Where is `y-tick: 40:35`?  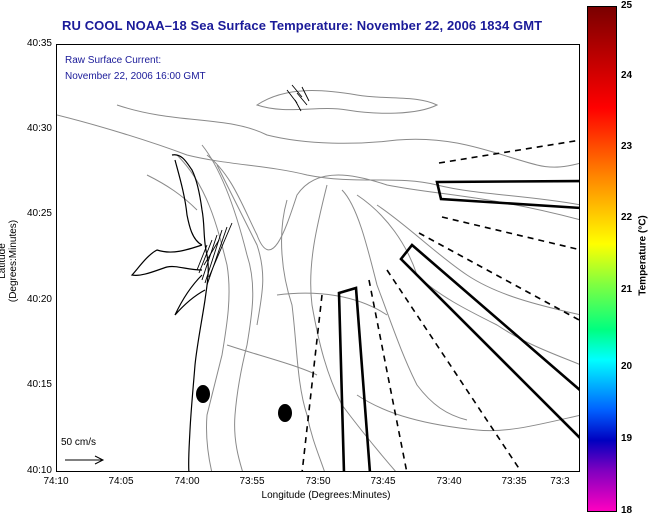 y-tick: 40:35 is located at coordinates (39, 43).